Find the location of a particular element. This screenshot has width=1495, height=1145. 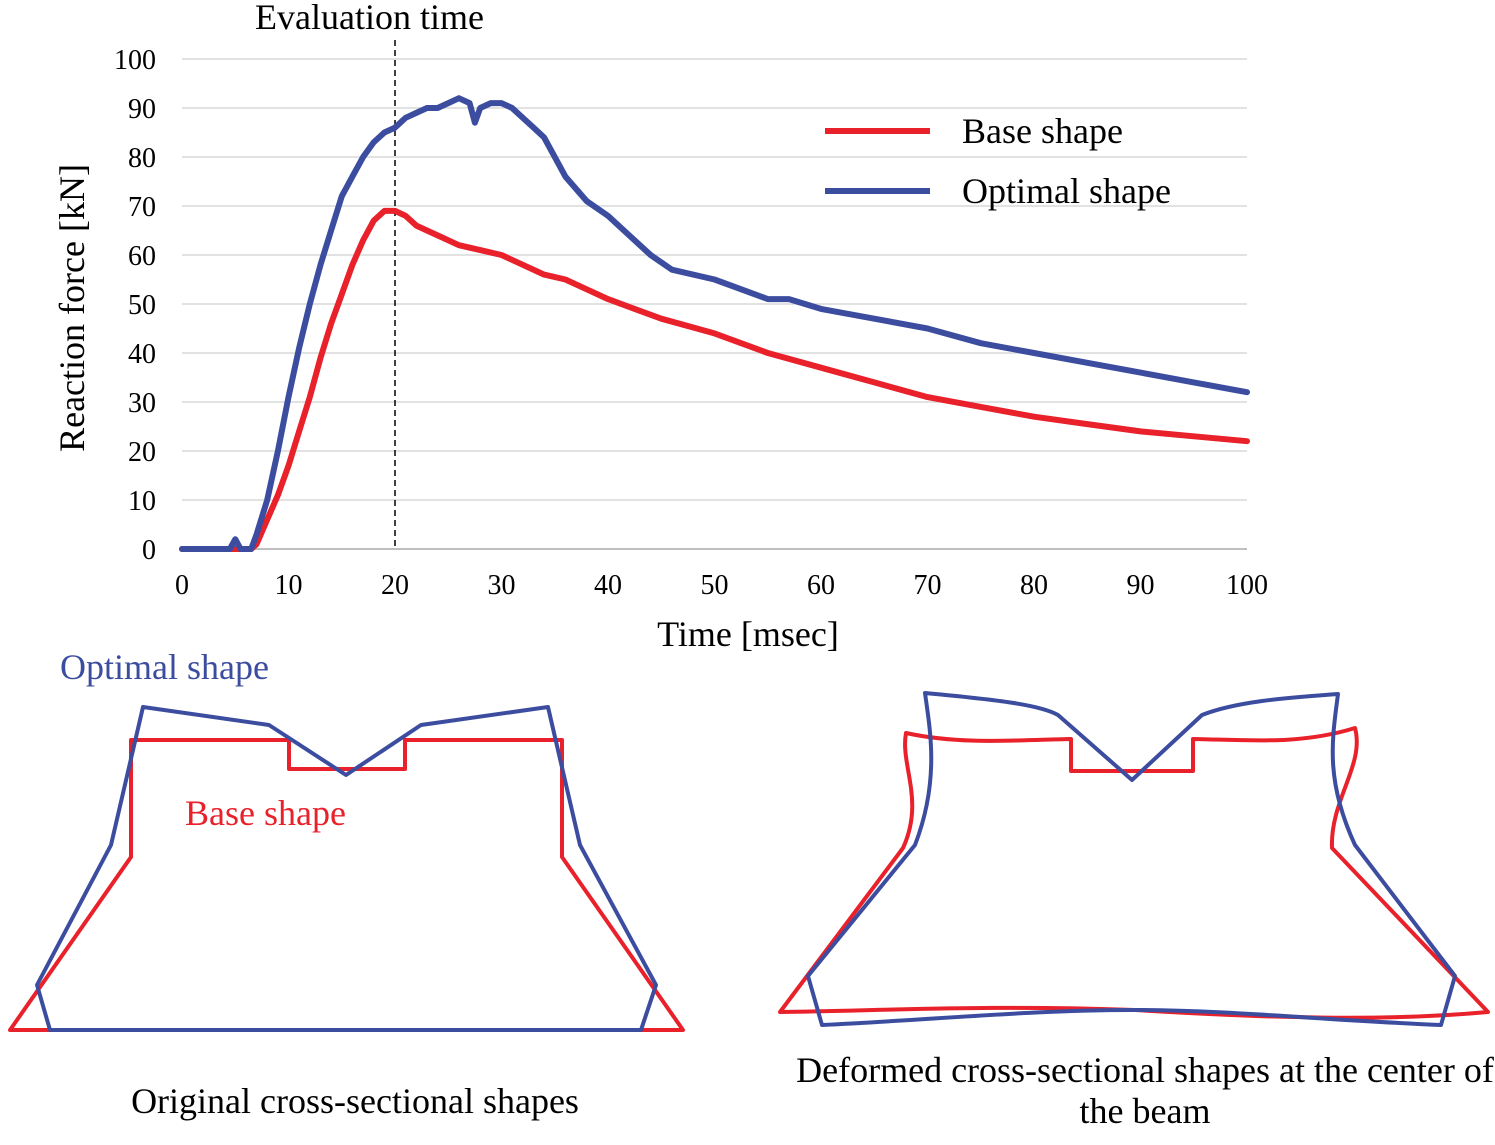

y-tick-label: 80 is located at coordinates (142, 158).